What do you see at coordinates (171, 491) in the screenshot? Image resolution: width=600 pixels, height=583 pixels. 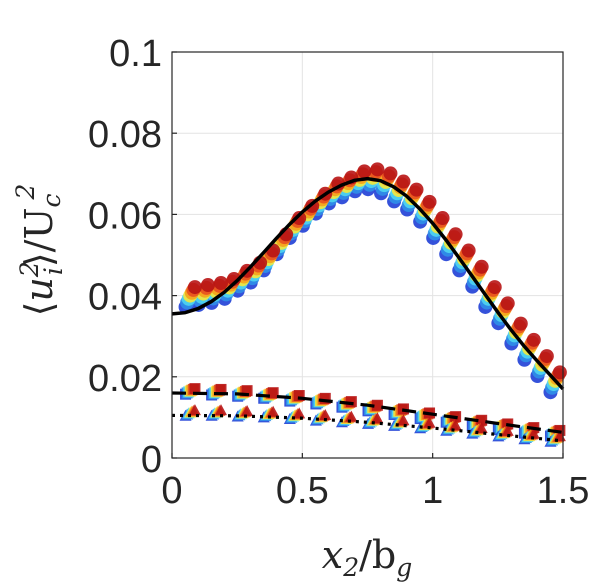 I see `x-tick-label: 0` at bounding box center [171, 491].